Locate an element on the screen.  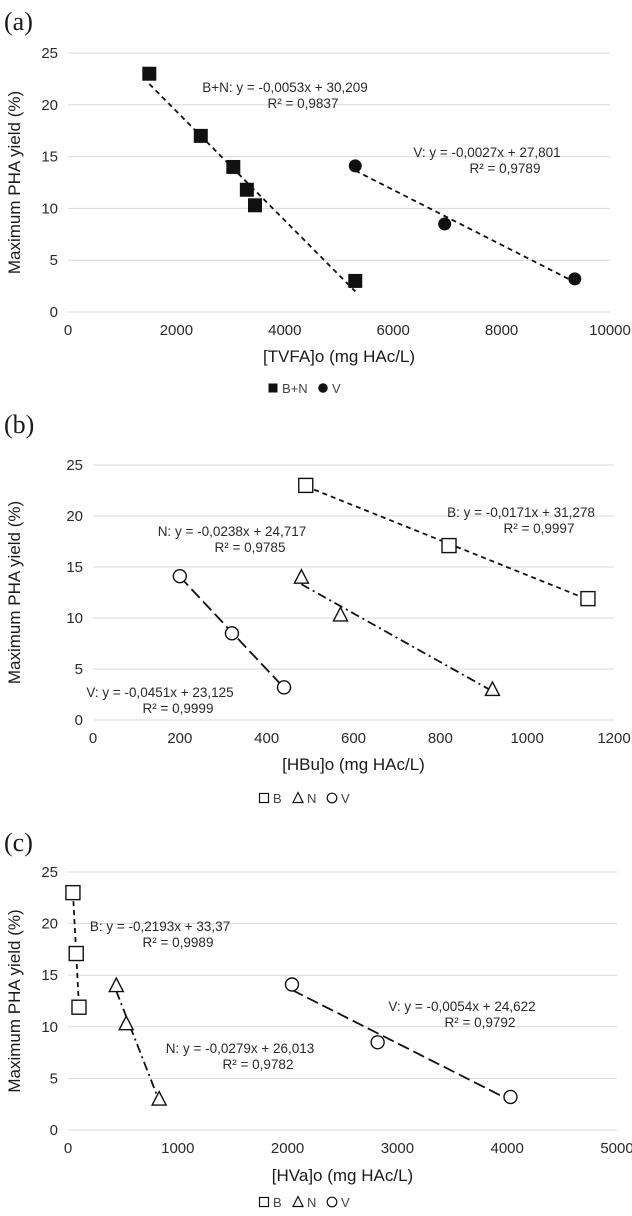
x-tick-label: 1200 is located at coordinates (613, 738).